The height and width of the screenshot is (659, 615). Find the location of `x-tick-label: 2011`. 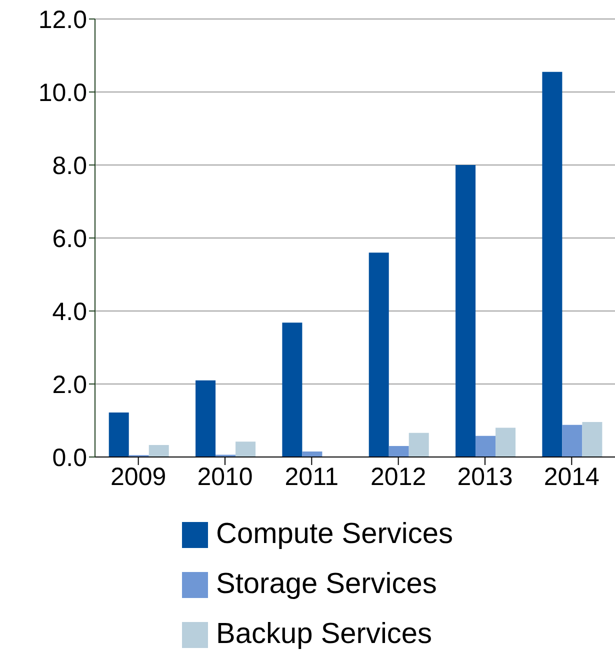

x-tick-label: 2011 is located at coordinates (311, 476).